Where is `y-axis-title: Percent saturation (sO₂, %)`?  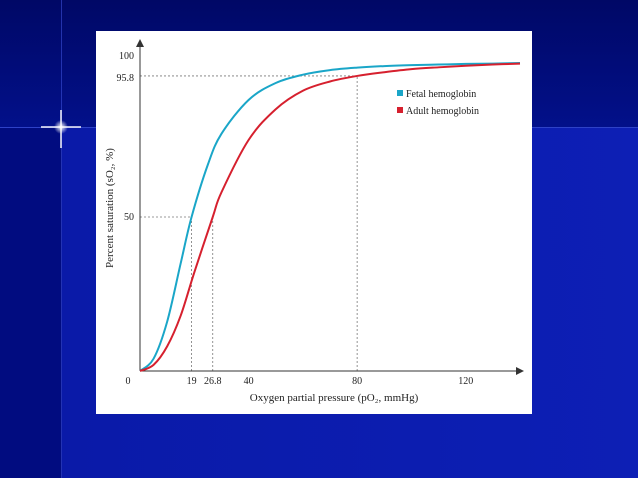 y-axis-title: Percent saturation (sO₂, %) is located at coordinates (110, 208).